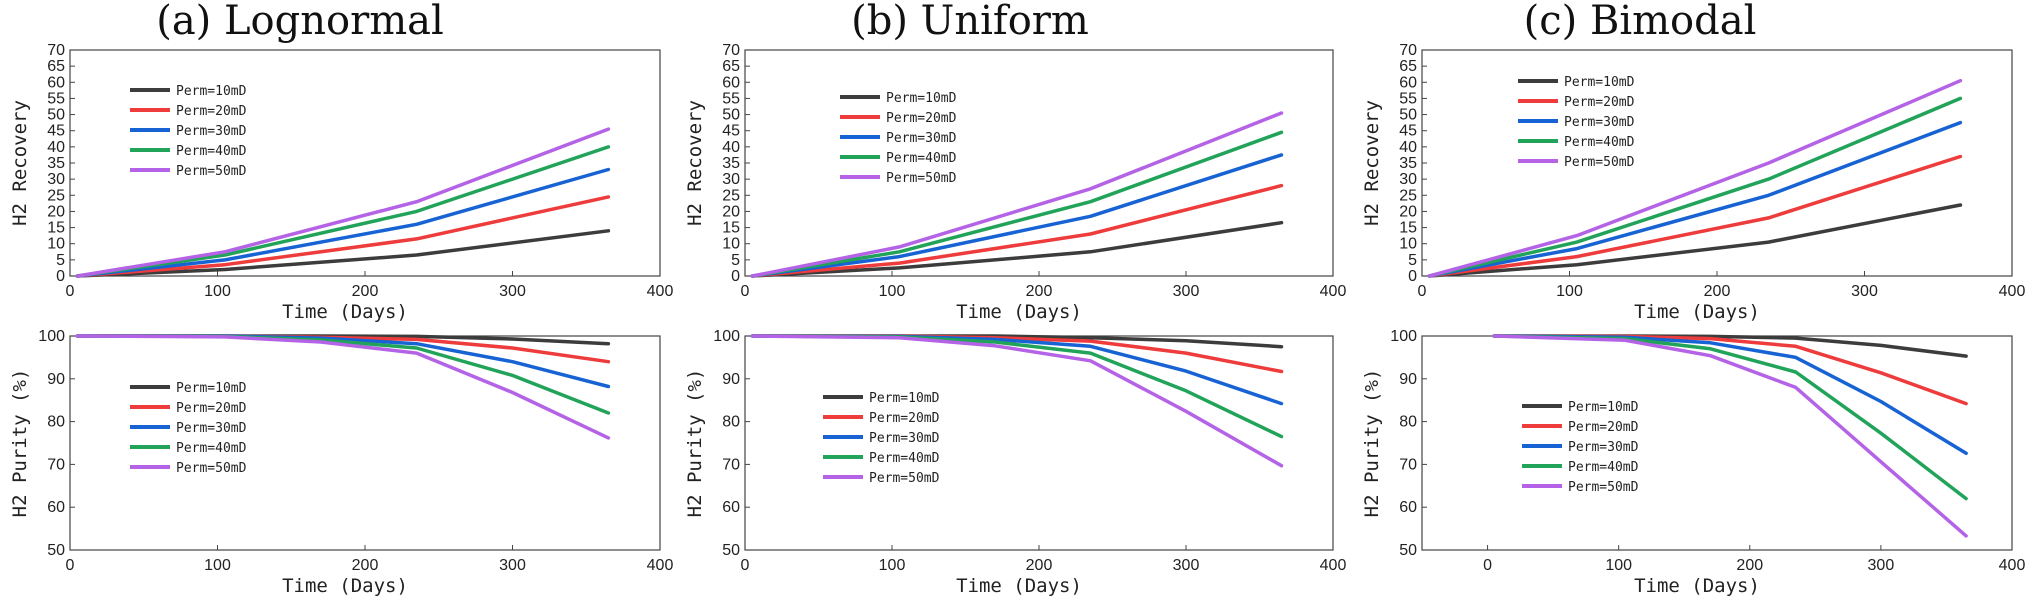  Describe the element at coordinates (731, 131) in the screenshot. I see `y-tick-label: 45` at that location.